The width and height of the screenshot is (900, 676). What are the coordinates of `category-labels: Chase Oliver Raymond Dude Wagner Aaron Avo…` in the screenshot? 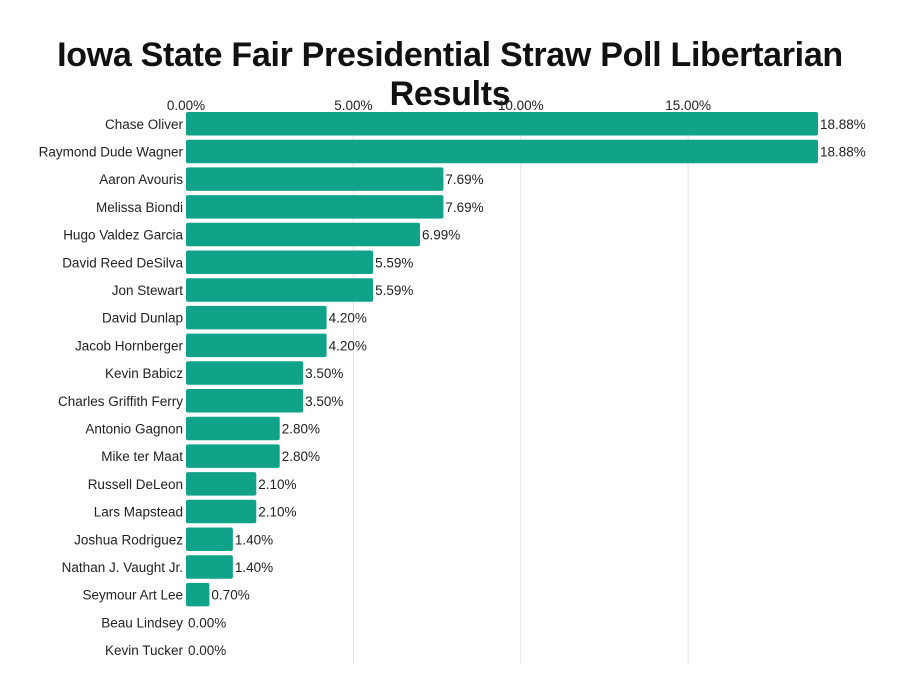 It's located at (111, 387).